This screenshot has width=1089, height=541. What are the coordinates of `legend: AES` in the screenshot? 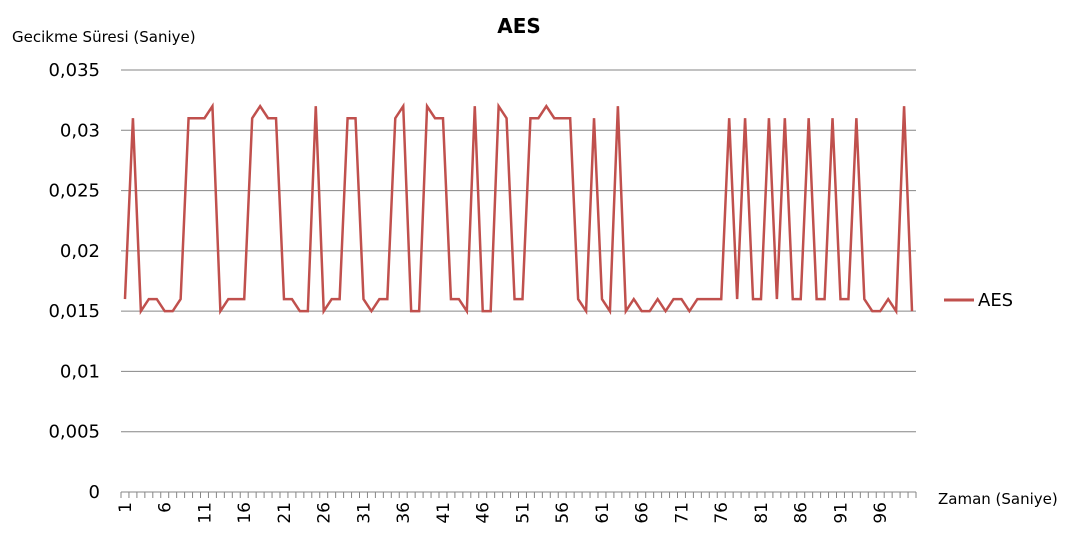 It's located at (978, 300).